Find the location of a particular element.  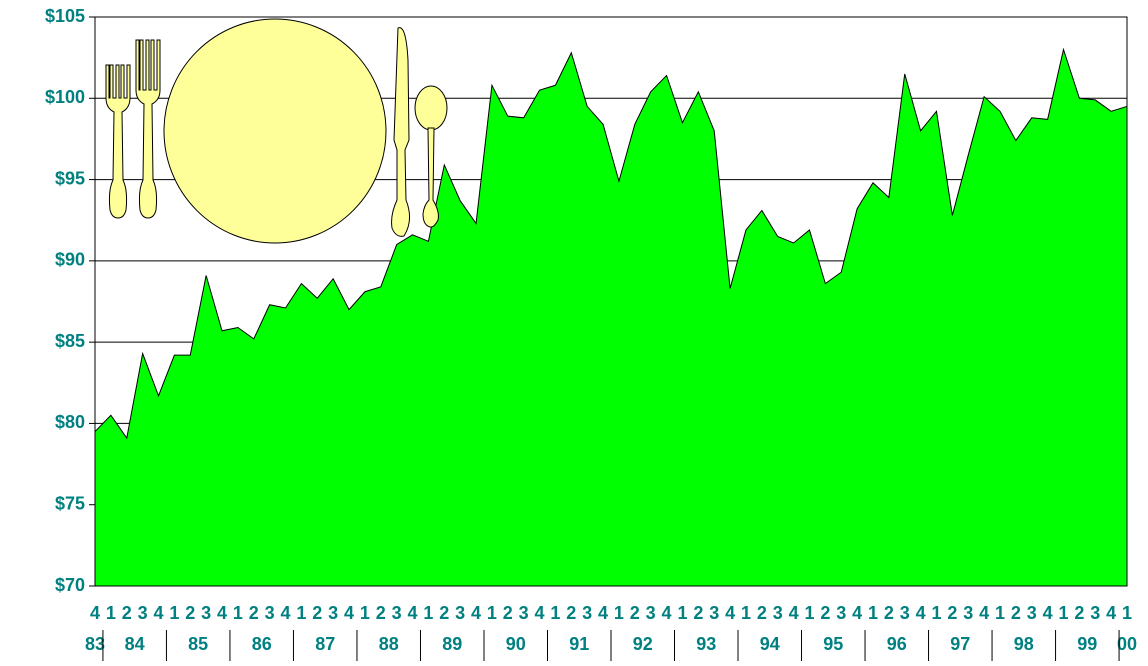

year-label: 88 is located at coordinates (389, 644).